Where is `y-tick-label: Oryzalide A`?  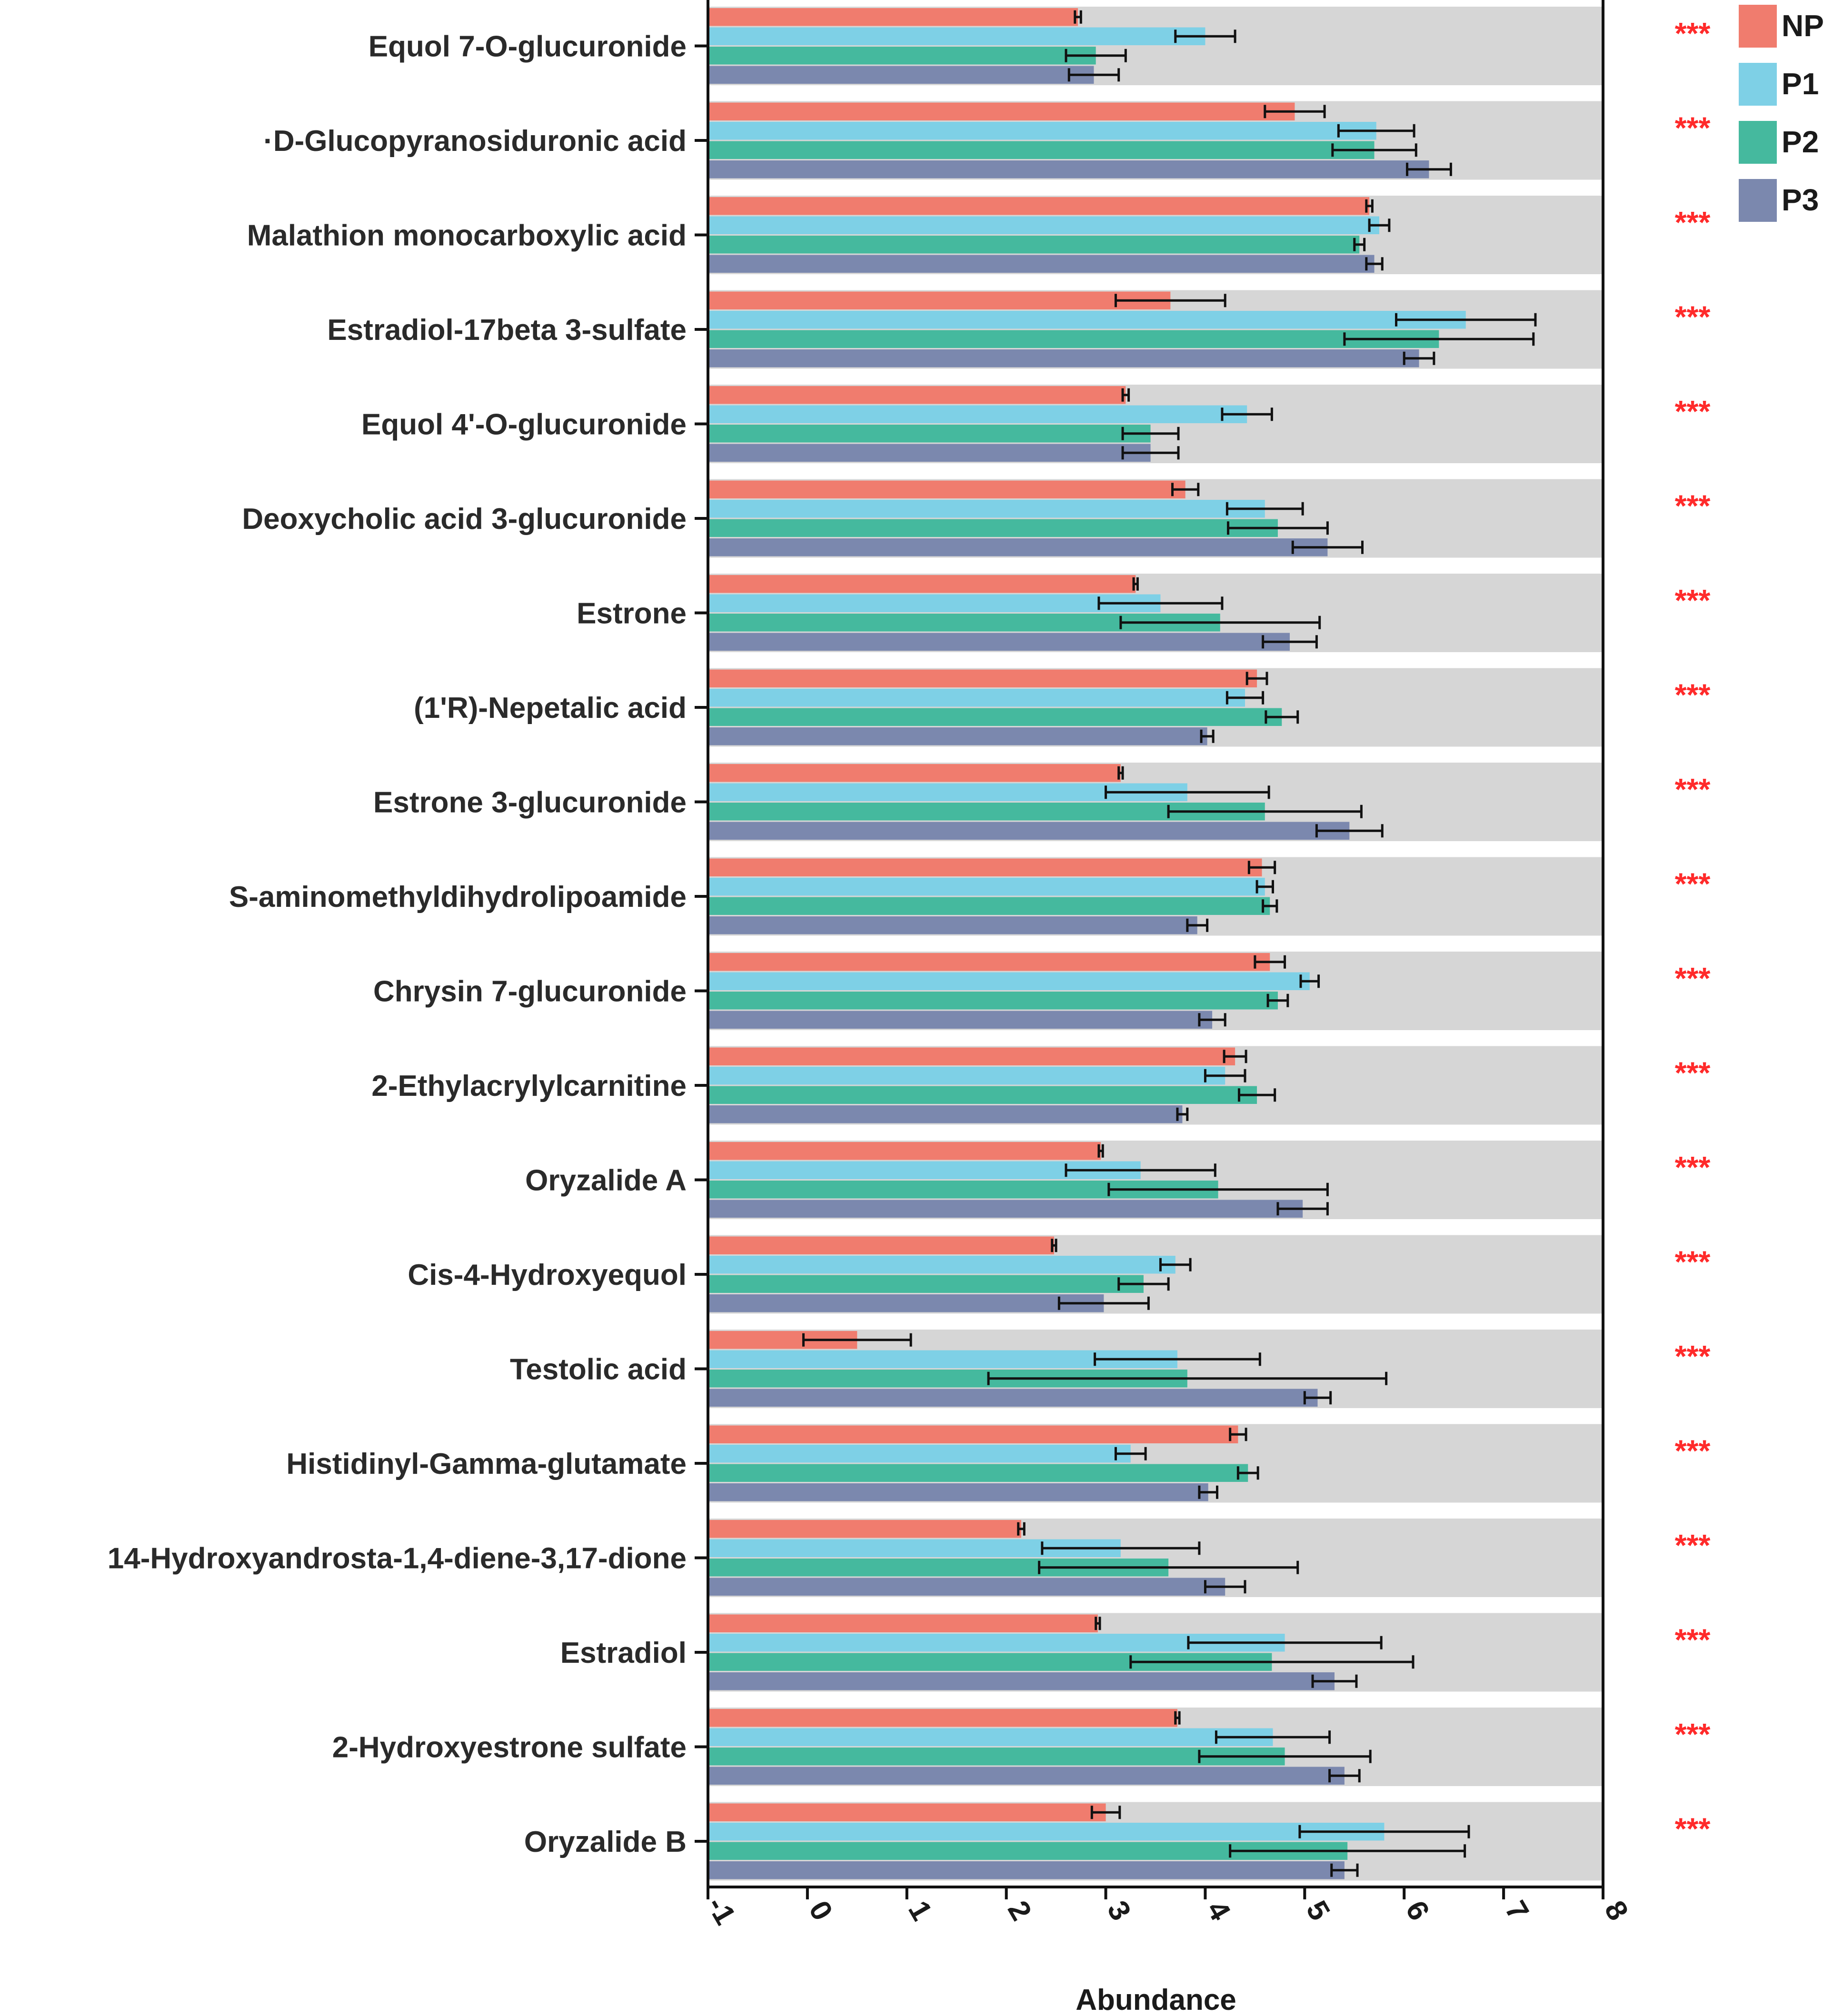
y-tick-label: Oryzalide A is located at coordinates (606, 1181).